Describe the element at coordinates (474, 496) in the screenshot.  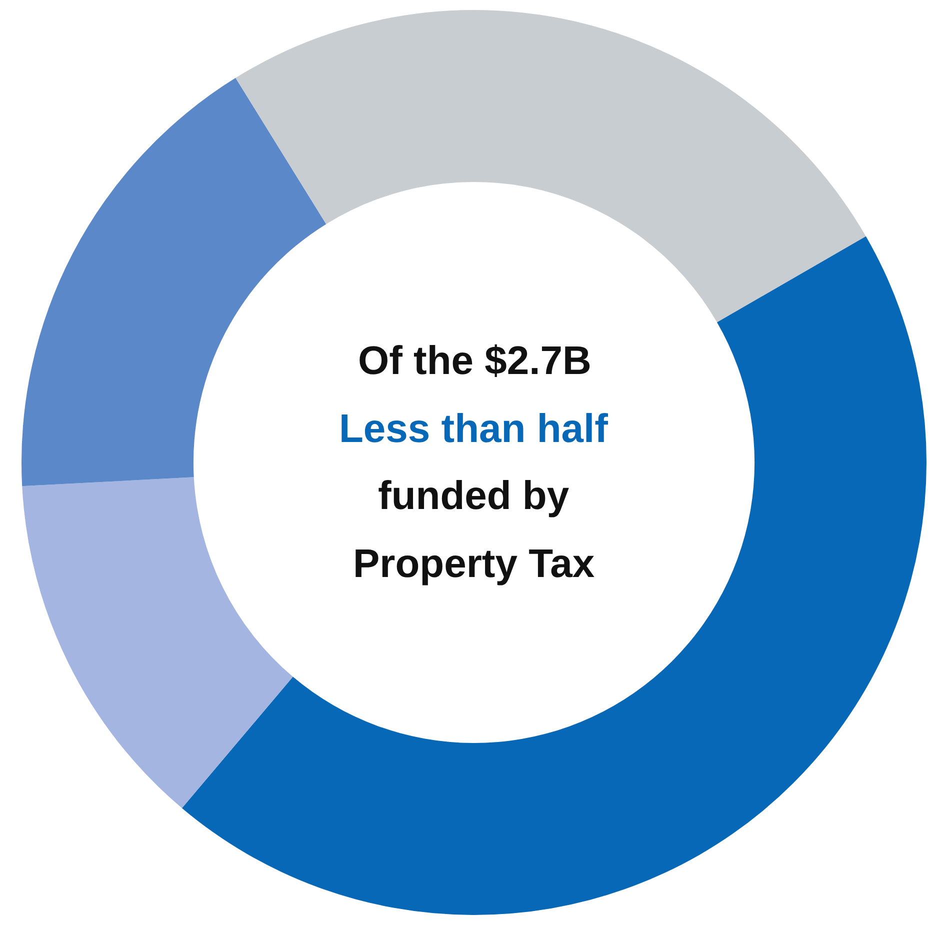
I see `text: funded by` at that location.